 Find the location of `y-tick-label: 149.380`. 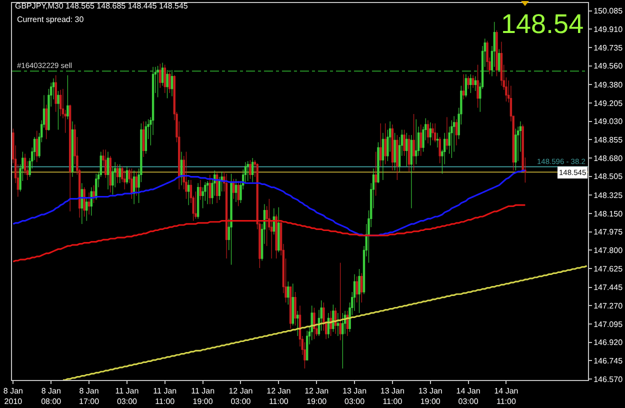

y-tick-label: 149.380 is located at coordinates (609, 85).